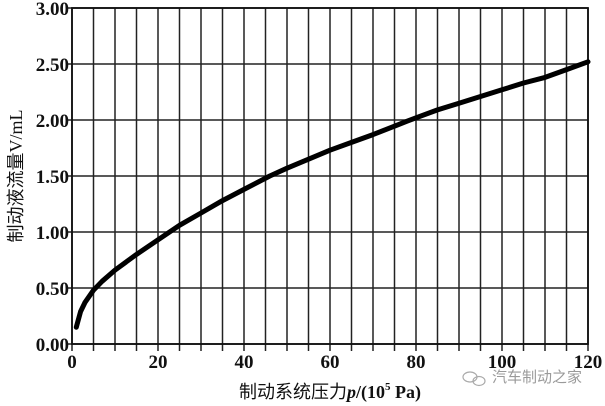 The image size is (605, 406). Describe the element at coordinates (474, 379) in the screenshot. I see `wechat-icon` at that location.